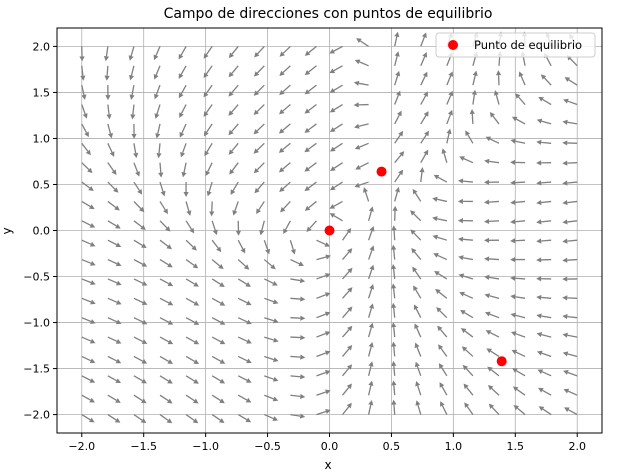 The height and width of the screenshot is (475, 627). Describe the element at coordinates (453, 45) in the screenshot. I see `legend-marker` at that location.